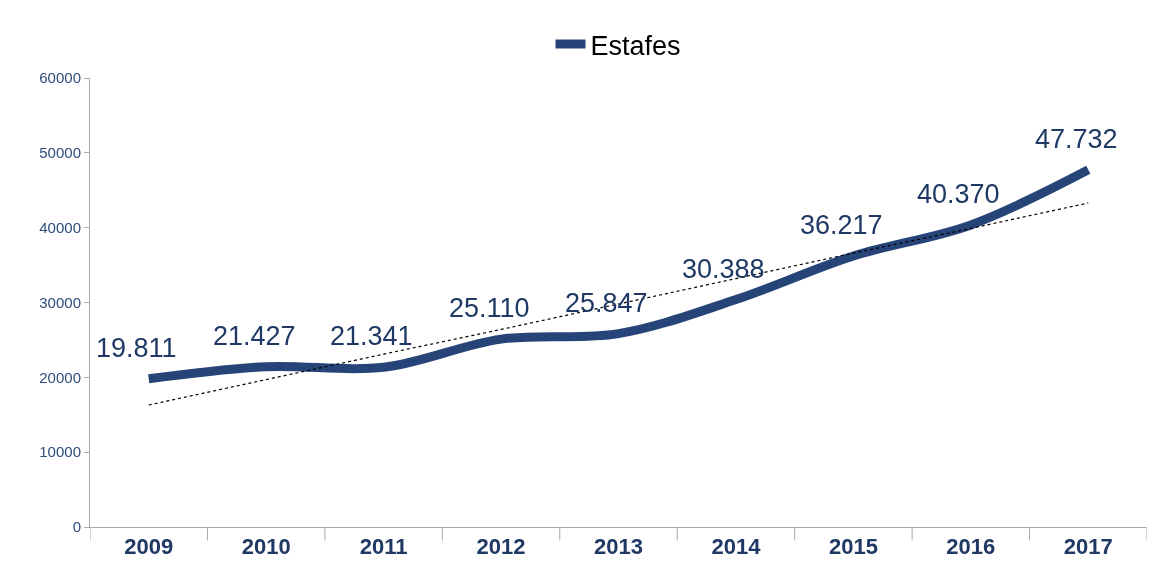 This screenshot has height=583, width=1159. I want to click on x-tick-label: 2017, so click(1088, 547).